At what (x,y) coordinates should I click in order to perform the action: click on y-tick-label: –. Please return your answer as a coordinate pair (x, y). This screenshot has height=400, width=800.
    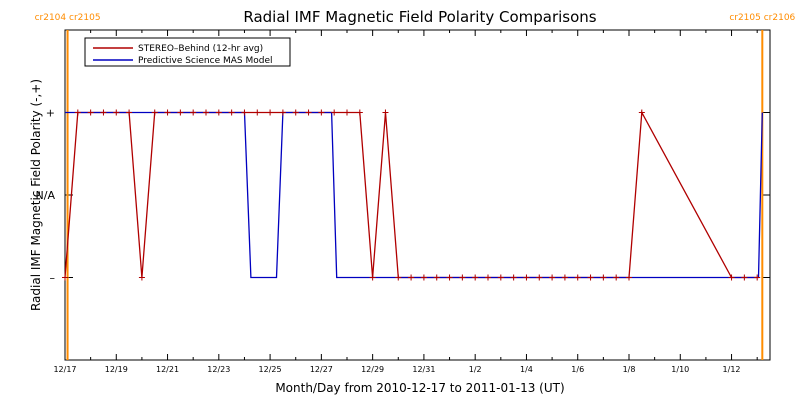
    Looking at the image, I should click on (53, 278).